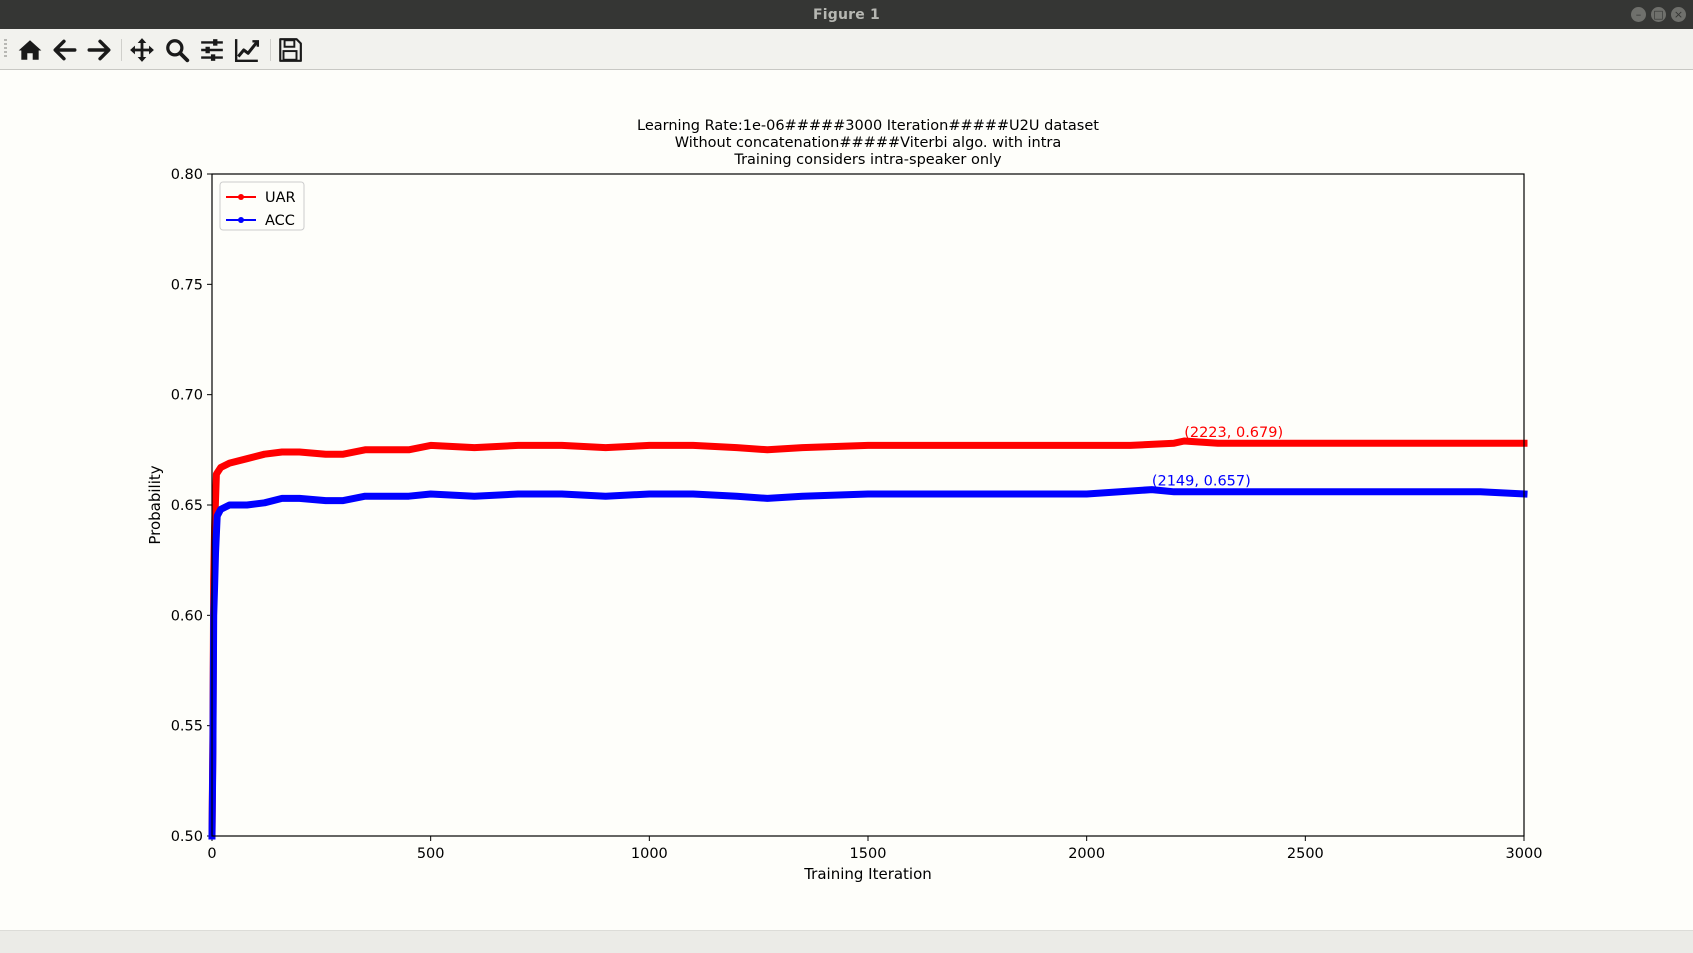 The image size is (1693, 953). I want to click on close-icon: ×, so click(1678, 14).